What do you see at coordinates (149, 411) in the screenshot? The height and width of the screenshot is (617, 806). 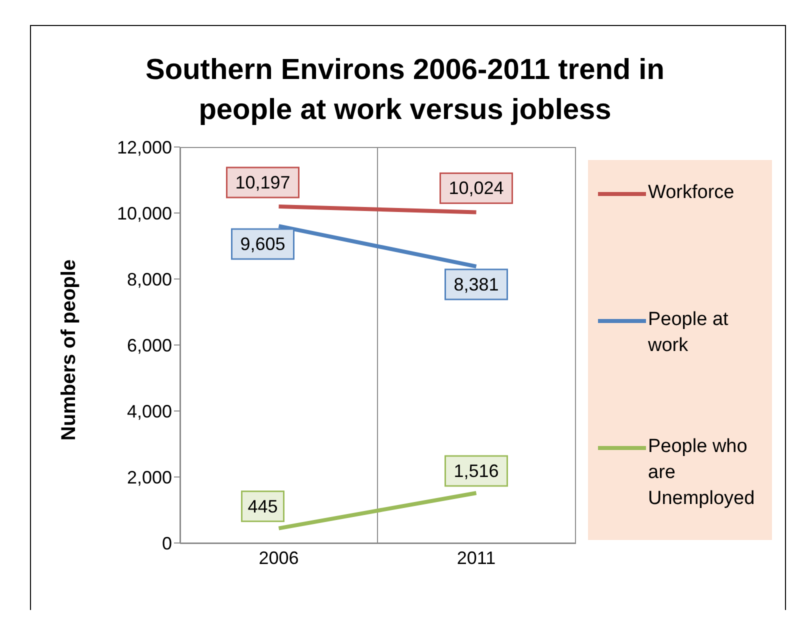 I see `y-tick-label: 4,000` at bounding box center [149, 411].